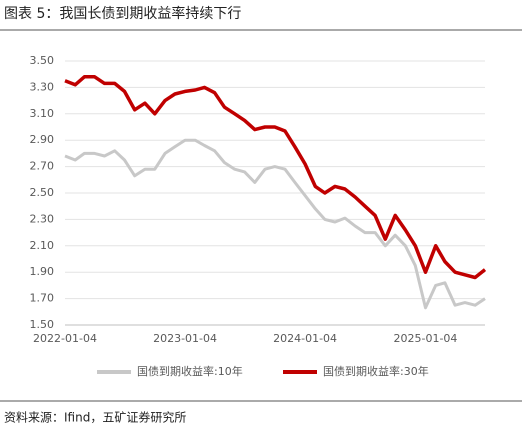 The image size is (522, 433). Describe the element at coordinates (42, 139) in the screenshot. I see `y-tick-label: 2.90` at that location.